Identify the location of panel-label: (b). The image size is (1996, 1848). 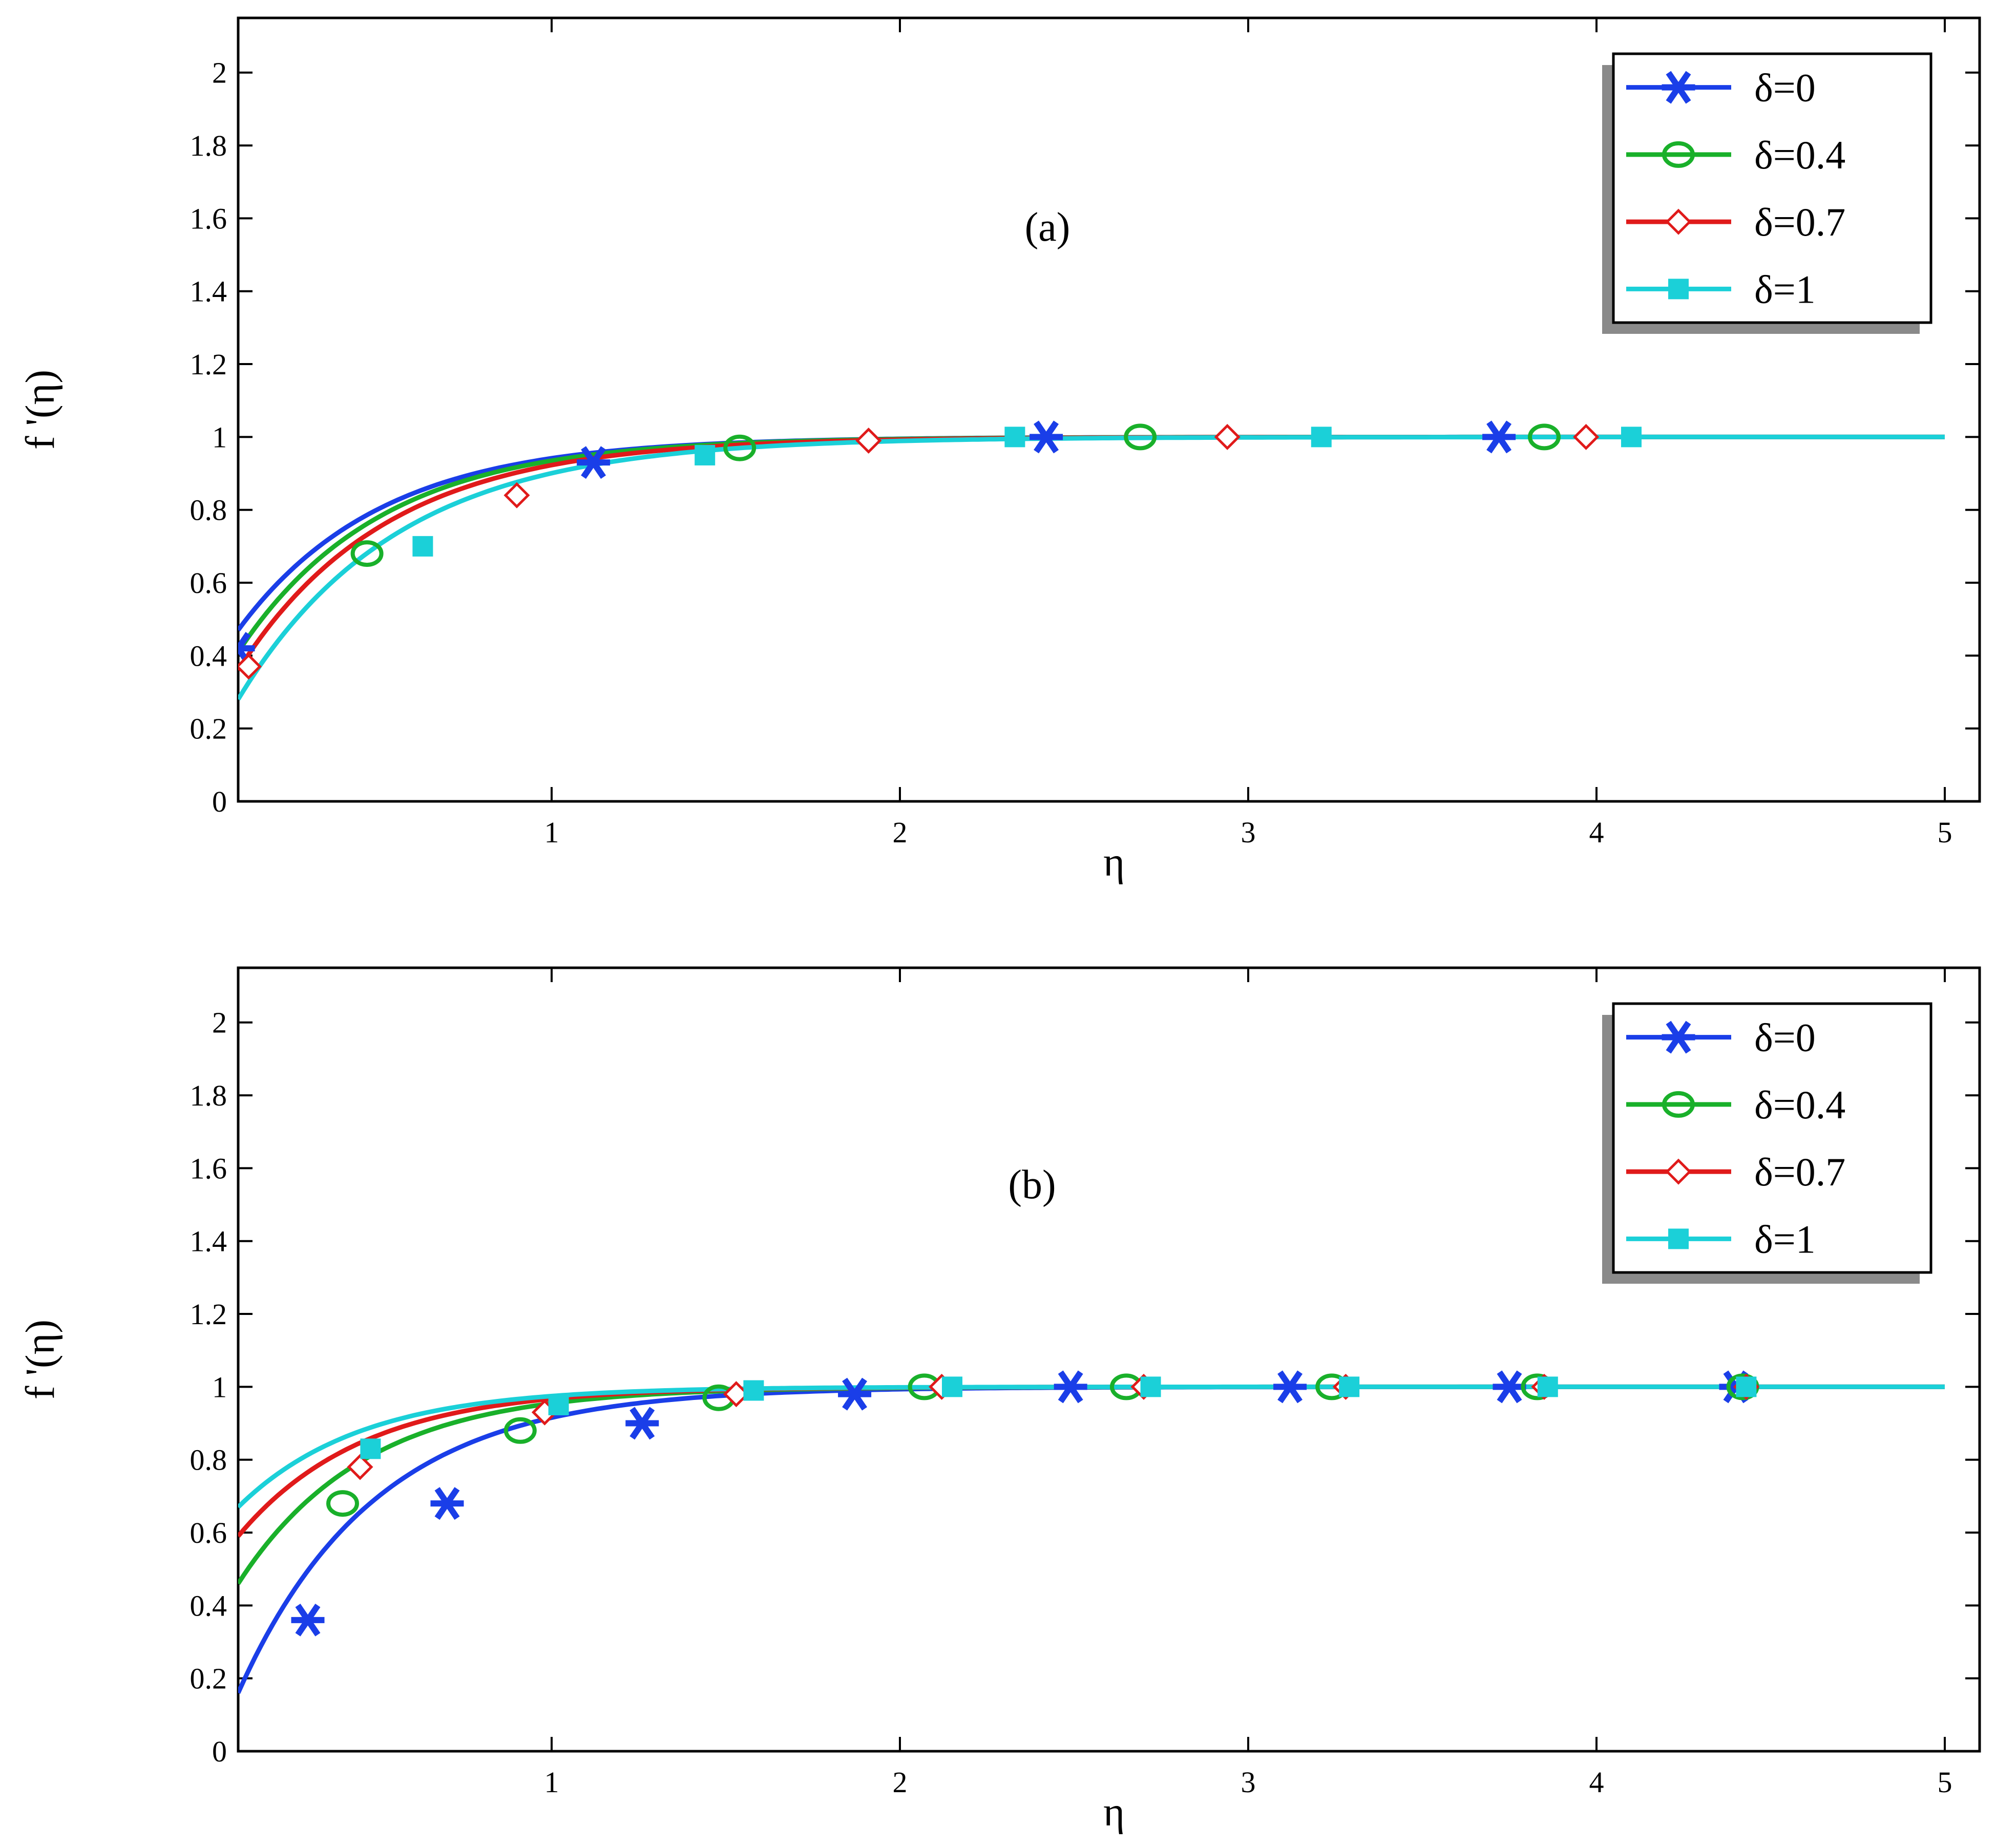
(1032, 1185).